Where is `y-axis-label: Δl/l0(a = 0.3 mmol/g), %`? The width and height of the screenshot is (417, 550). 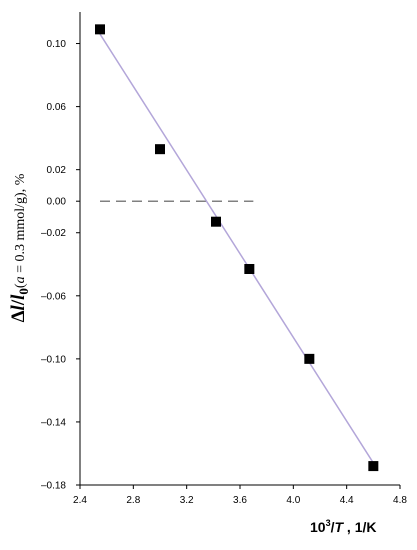
y-axis-label: Δl/l0(a = 0.3 mmol/g), % is located at coordinates (19, 247).